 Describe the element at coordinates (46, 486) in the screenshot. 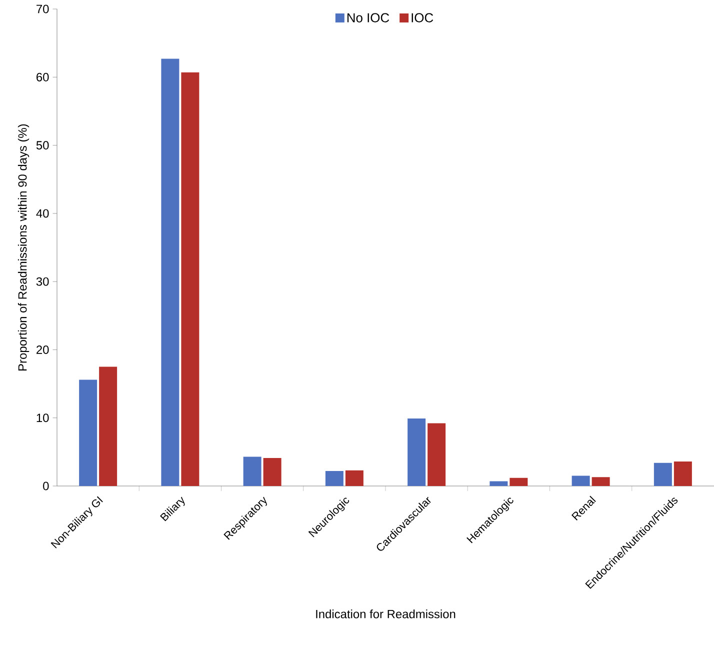

I see `y-tick-label: 0` at that location.